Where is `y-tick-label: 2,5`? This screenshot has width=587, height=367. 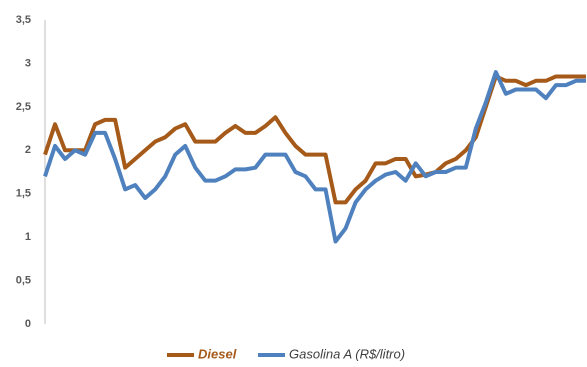 y-tick-label: 2,5 is located at coordinates (23, 107).